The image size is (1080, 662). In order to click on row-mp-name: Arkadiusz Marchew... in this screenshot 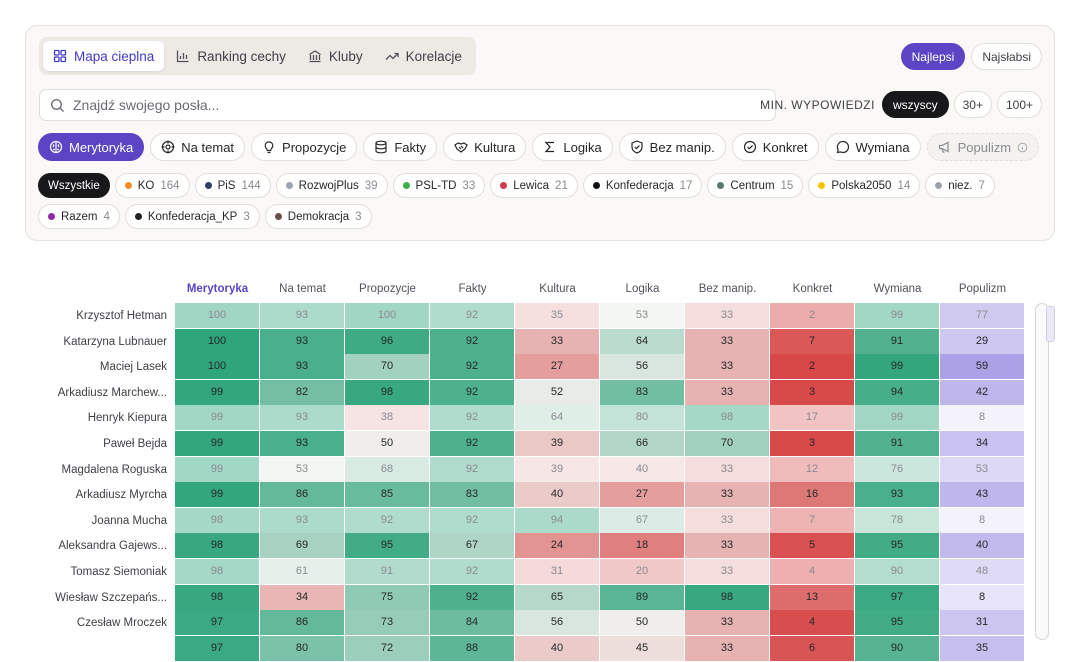, I will do `click(112, 392)`.